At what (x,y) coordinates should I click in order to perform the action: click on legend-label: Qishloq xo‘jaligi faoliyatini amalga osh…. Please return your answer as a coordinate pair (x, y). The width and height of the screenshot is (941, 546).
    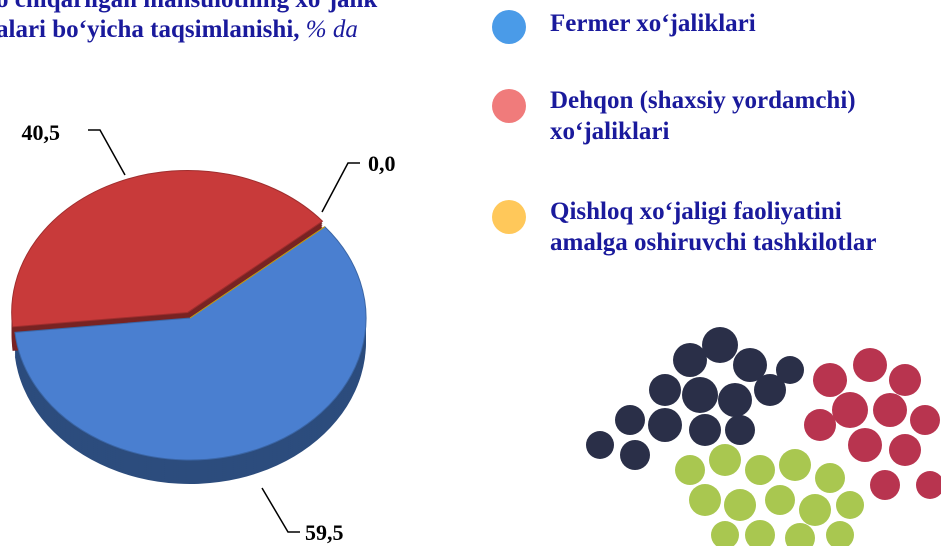
    Looking at the image, I should click on (713, 227).